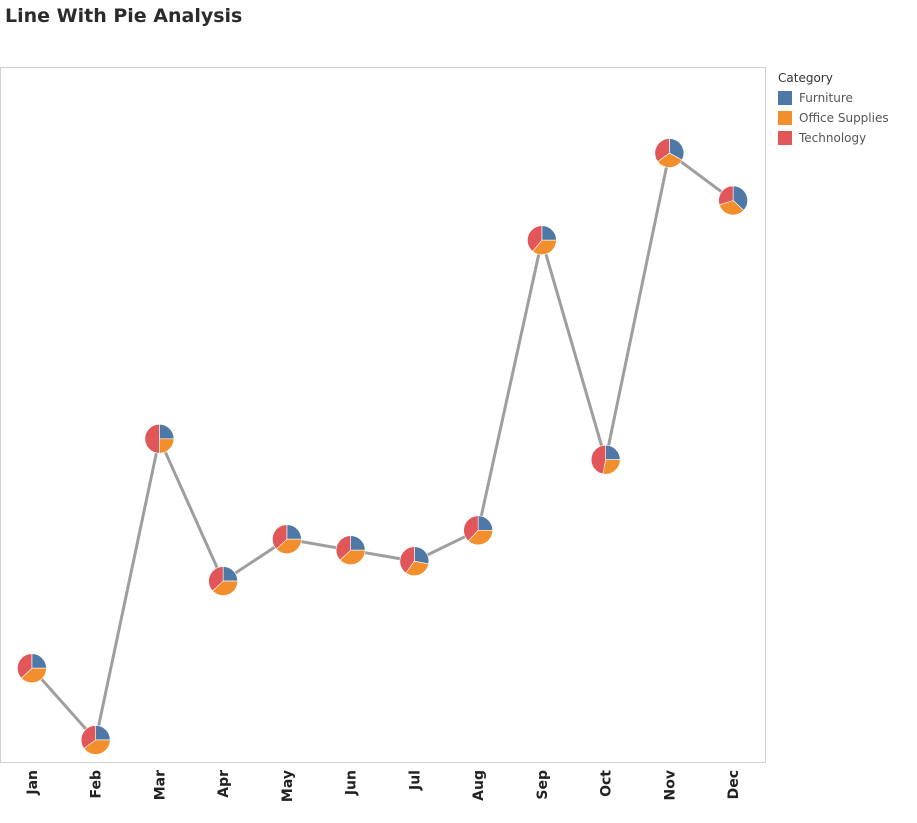 Image resolution: width=917 pixels, height=823 pixels. I want to click on pie-slice-mar-technology, so click(152, 438).